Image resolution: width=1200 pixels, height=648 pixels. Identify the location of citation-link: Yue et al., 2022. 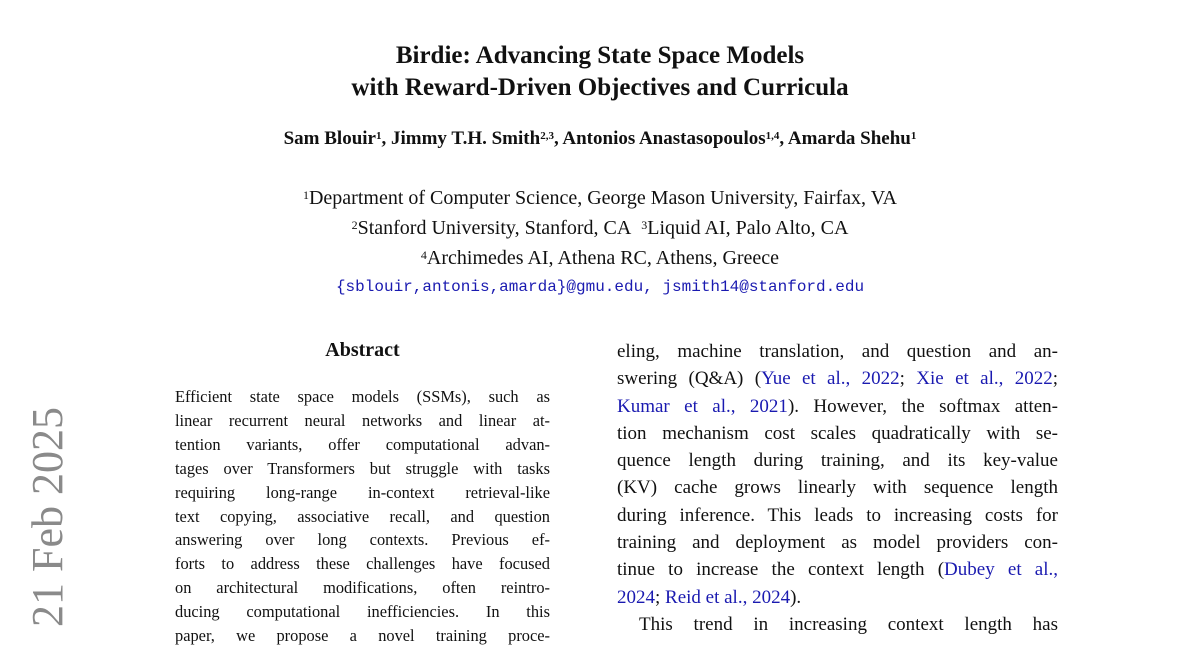
(830, 379).